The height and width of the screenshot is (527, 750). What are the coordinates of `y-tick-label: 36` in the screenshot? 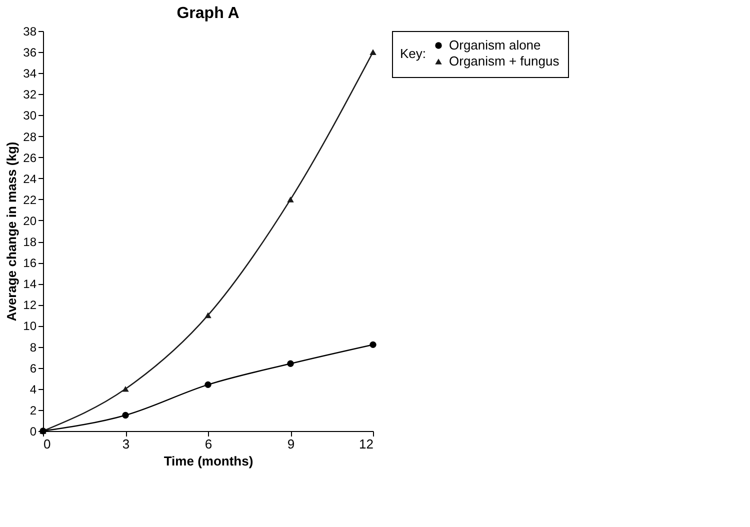 It's located at (30, 53).